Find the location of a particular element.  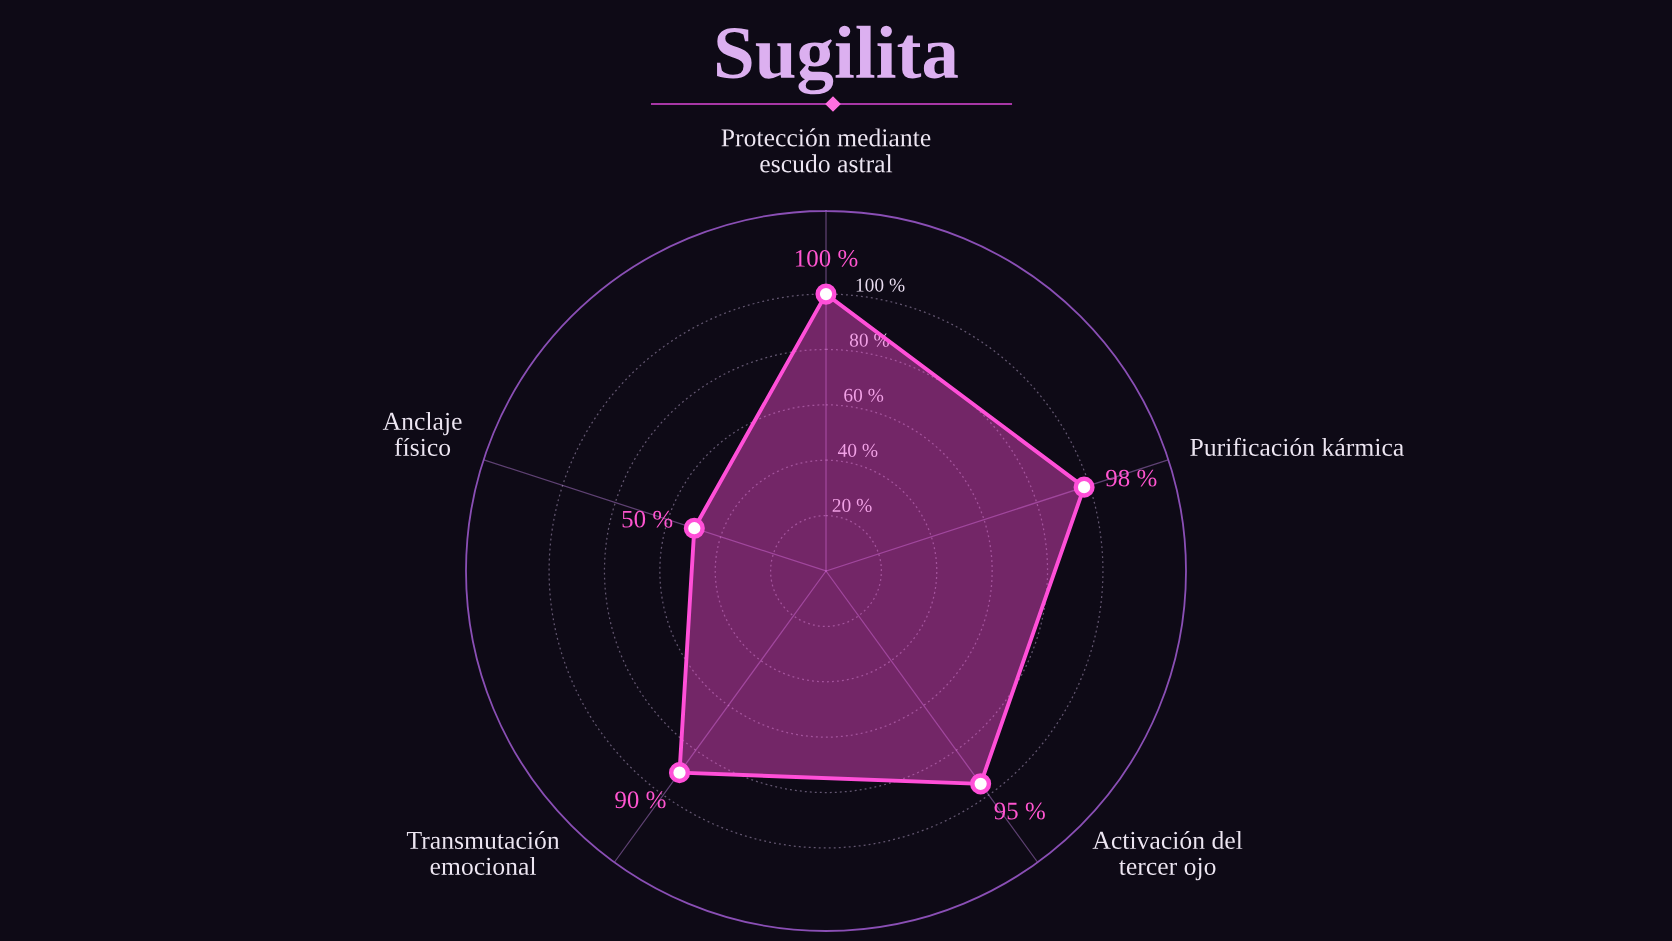

data-label: 98 % is located at coordinates (1131, 478).